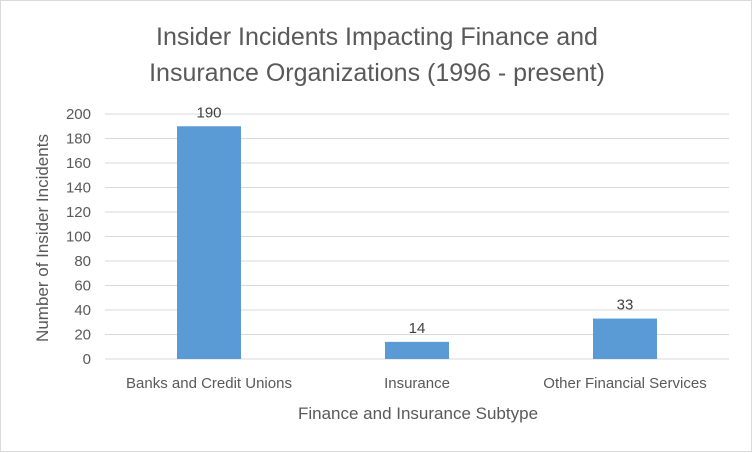 This screenshot has width=752, height=453. What do you see at coordinates (82, 286) in the screenshot?
I see `y-tick-label: 60` at bounding box center [82, 286].